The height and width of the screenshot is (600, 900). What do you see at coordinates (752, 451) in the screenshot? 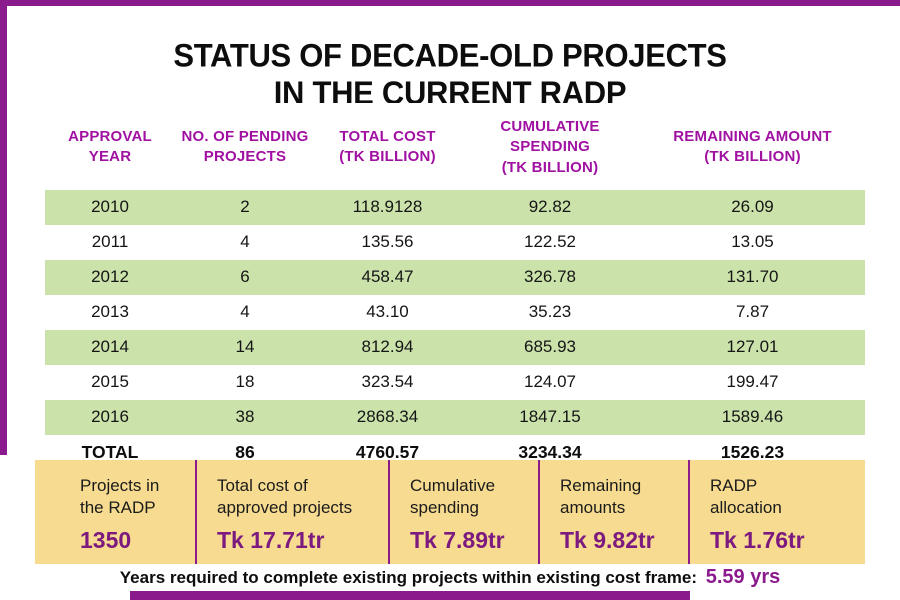
I see `cell-remaining-amount: 1526.23` at bounding box center [752, 451].